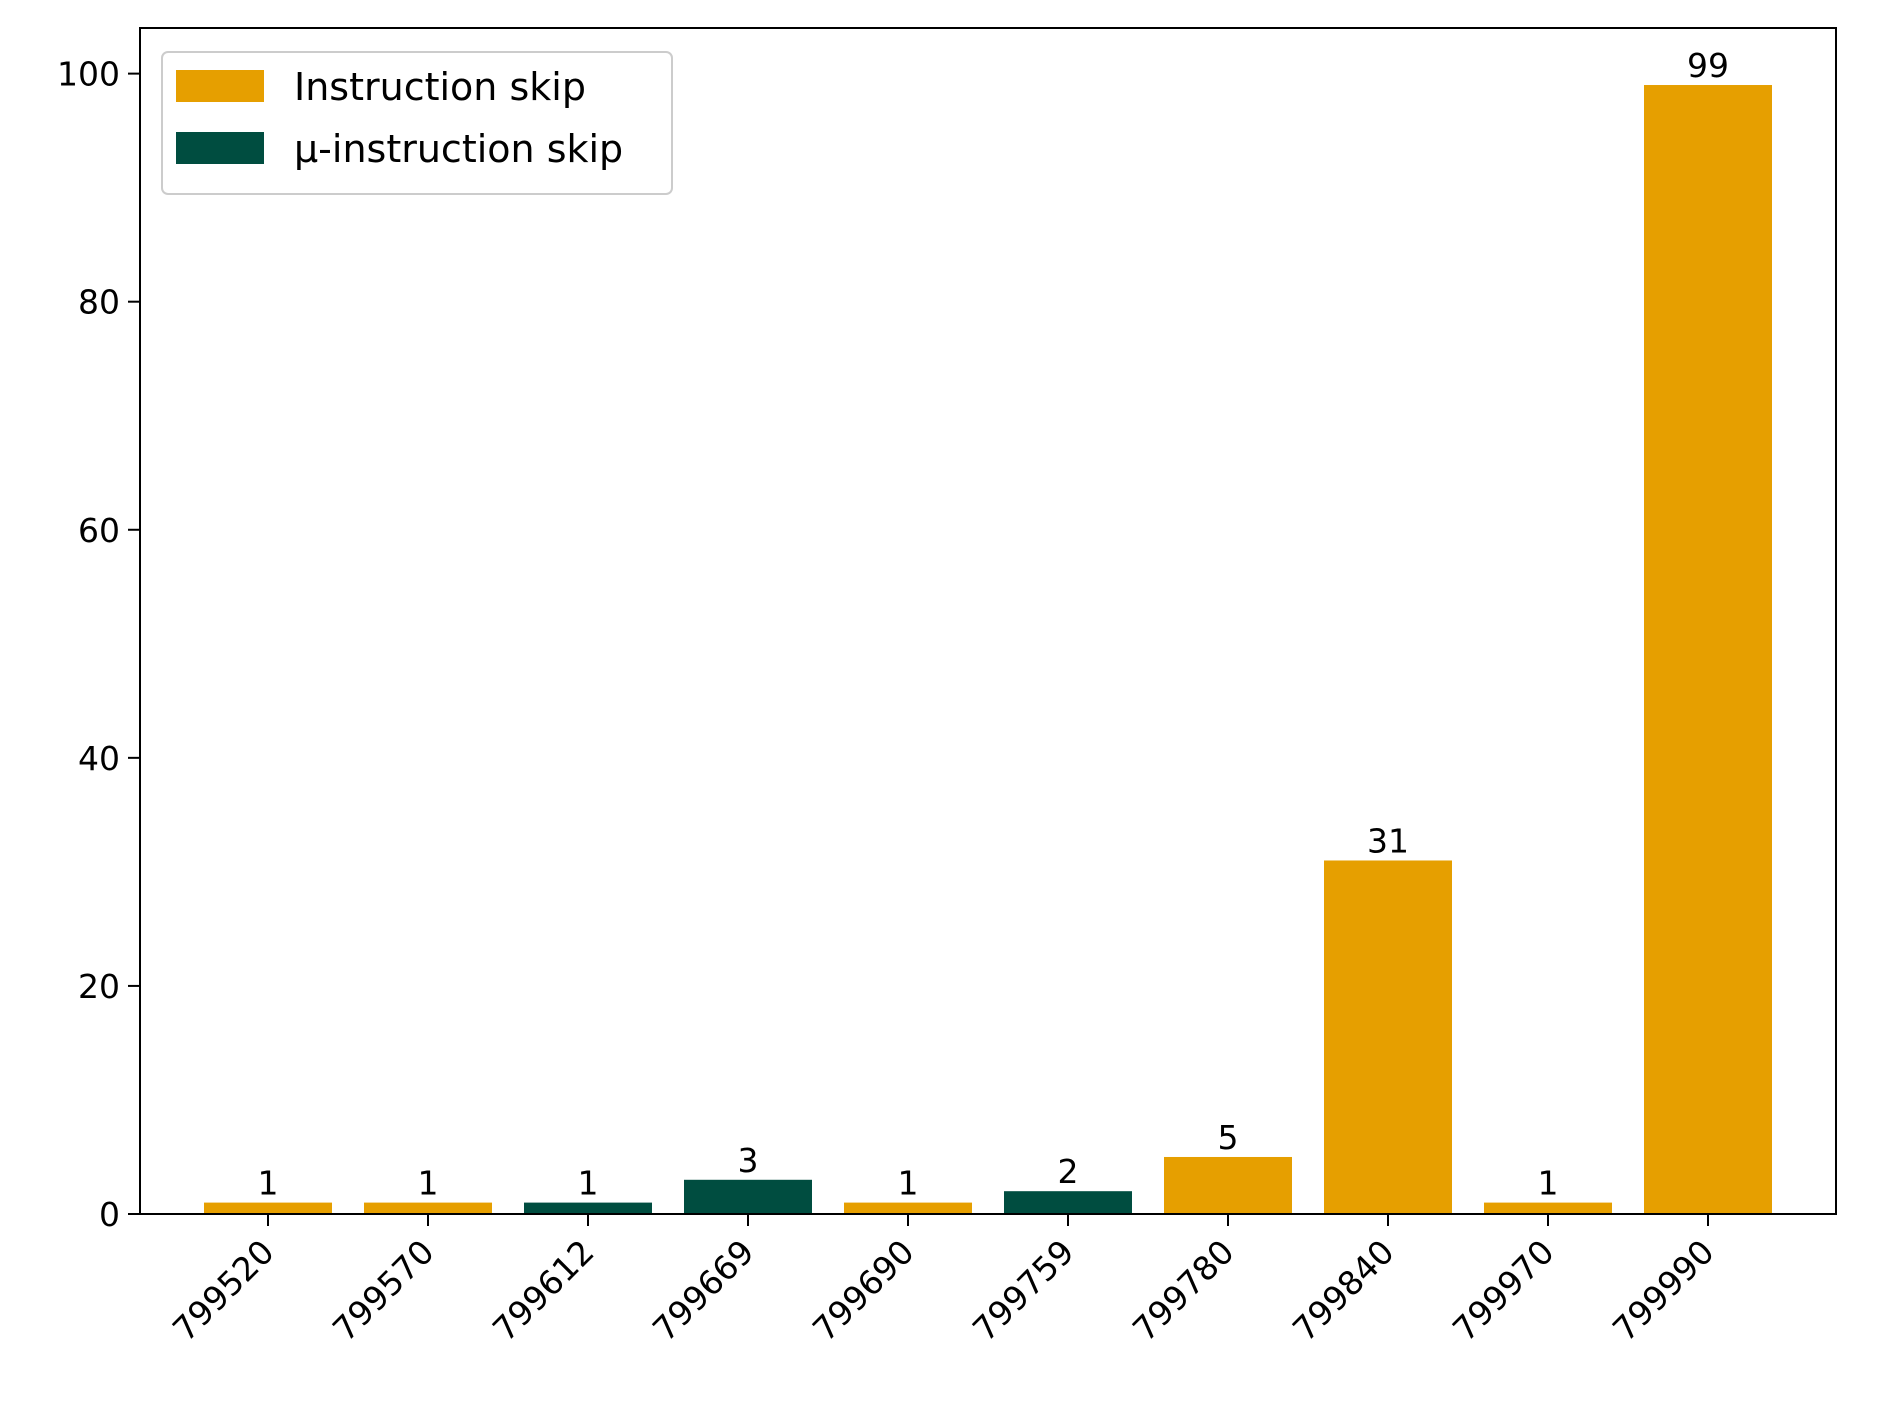 Image resolution: width=1890 pixels, height=1410 pixels. I want to click on data-label-799759: 2, so click(1068, 1171).